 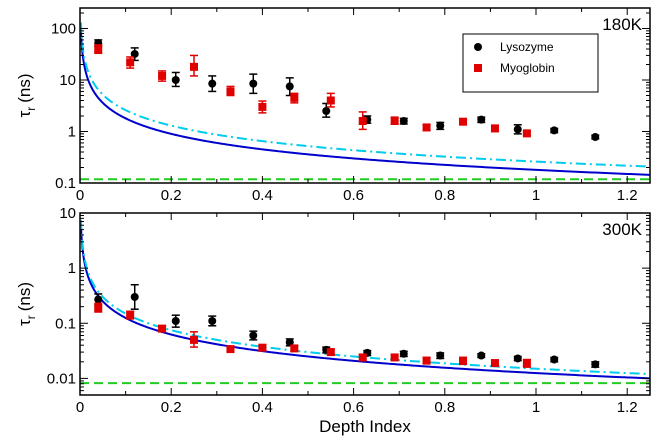 I want to click on y-tick-label: 100, so click(x=63, y=28).